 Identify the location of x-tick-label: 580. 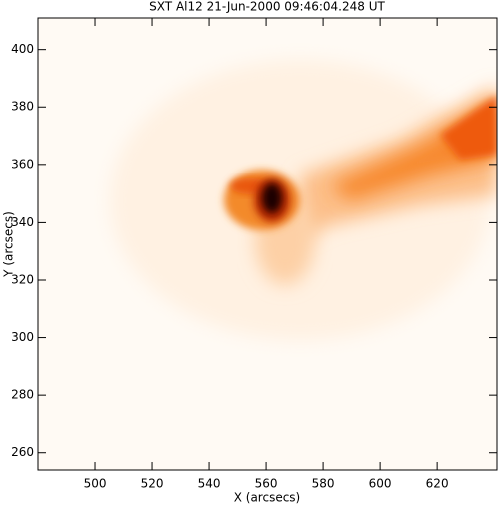
(323, 484).